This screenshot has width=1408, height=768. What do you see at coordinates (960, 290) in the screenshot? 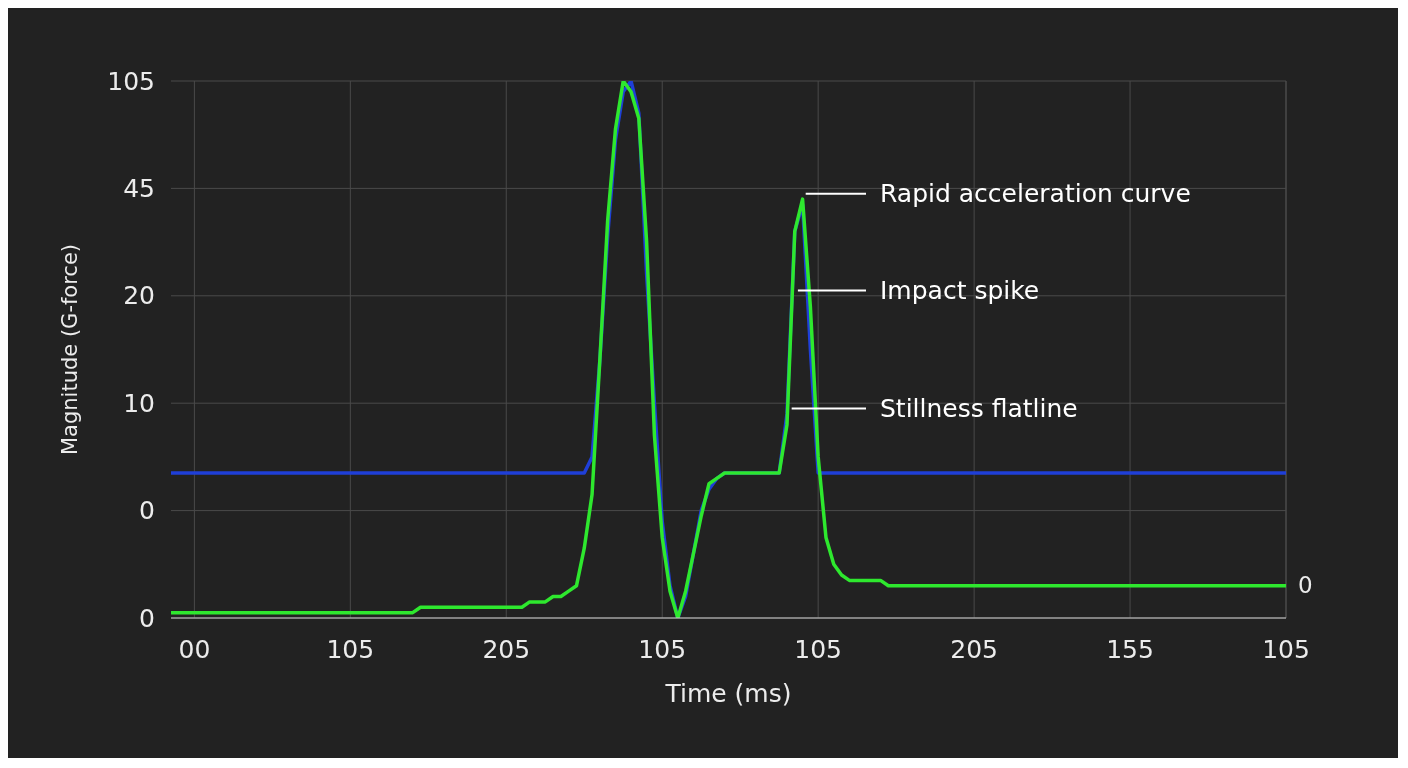
I see `annotation: Impact spike` at bounding box center [960, 290].